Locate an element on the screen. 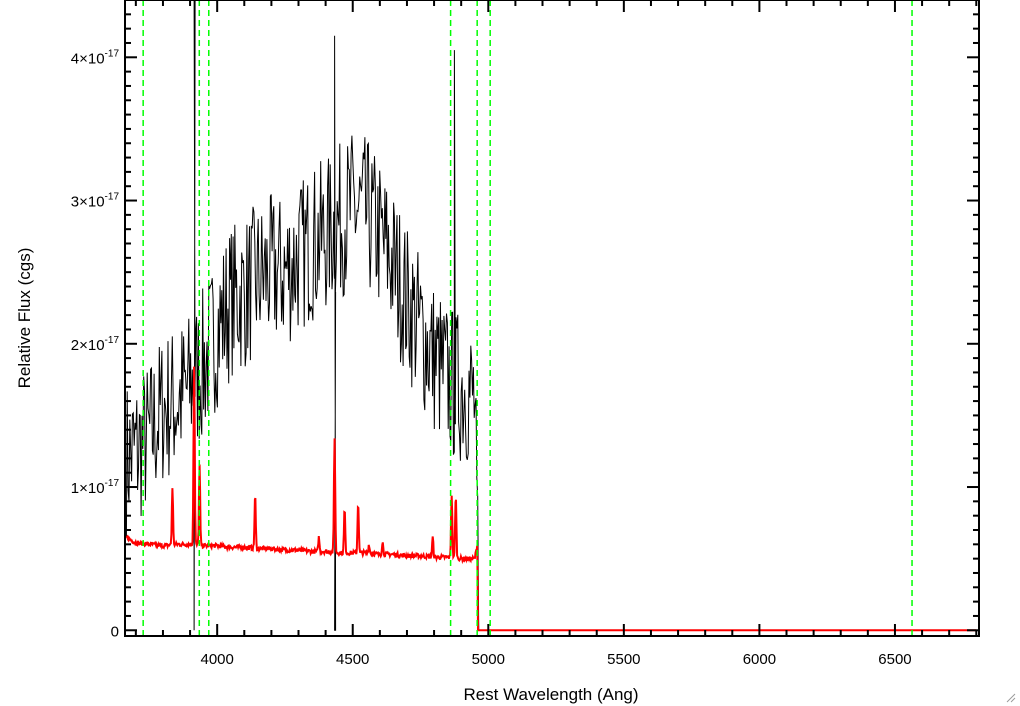 This screenshot has width=1020, height=706. y-tick-label: 1×10⁻¹⁷ is located at coordinates (95, 487).